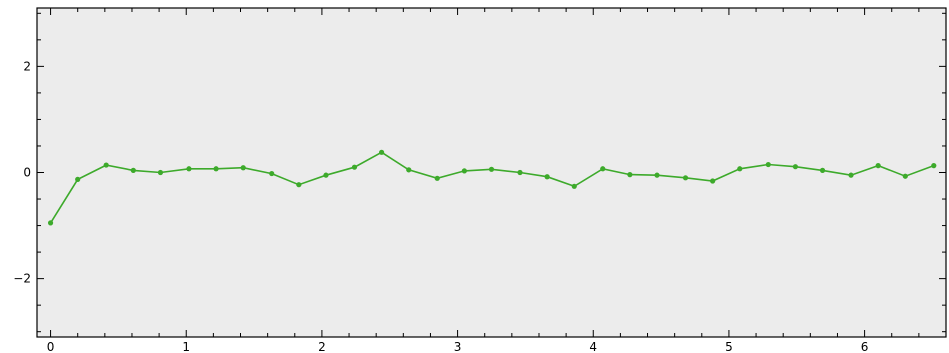 The height and width of the screenshot is (353, 949). Describe the element at coordinates (186, 346) in the screenshot. I see `x-tick-label: 1` at that location.